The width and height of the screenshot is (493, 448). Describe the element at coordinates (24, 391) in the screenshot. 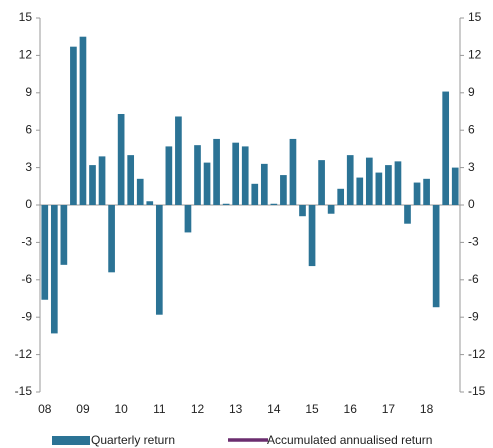

I see `y-tick-label: -15` at that location.